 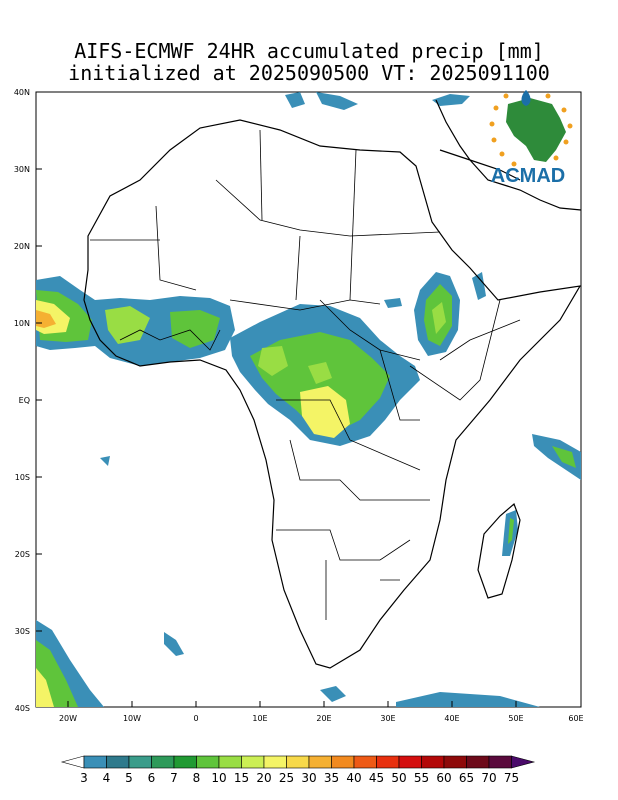 What do you see at coordinates (511, 778) in the screenshot?
I see `colorbar-label: 75` at bounding box center [511, 778].